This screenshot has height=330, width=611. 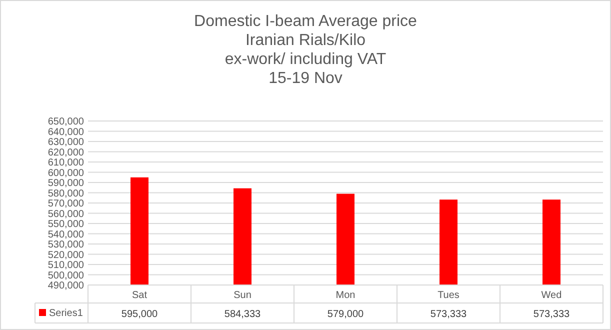 What do you see at coordinates (66, 183) in the screenshot?
I see `y-tick-label: 590,000` at bounding box center [66, 183].